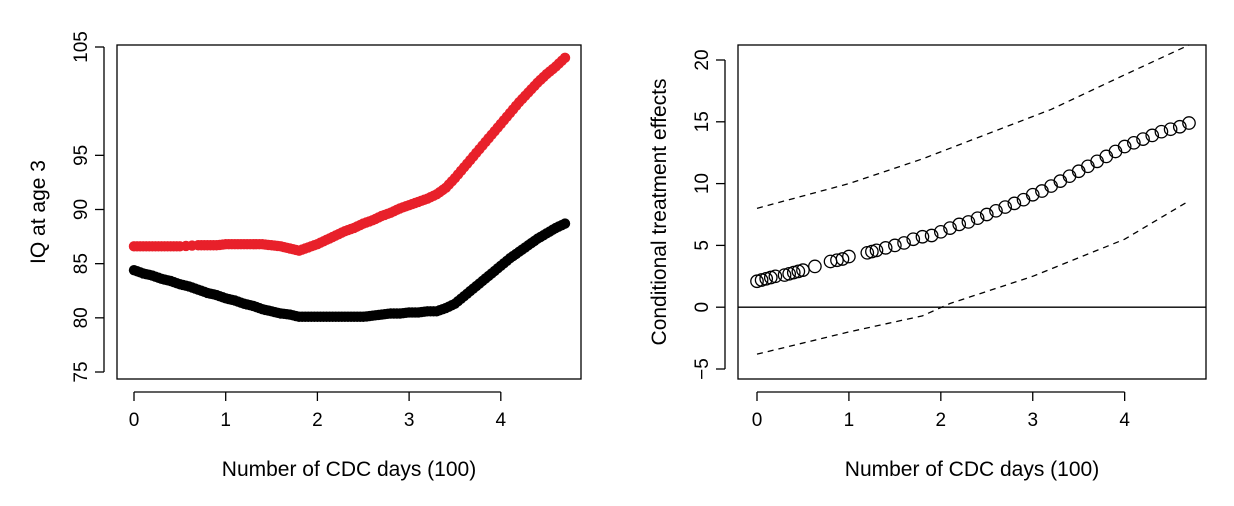 Image resolution: width=1234 pixels, height=506 pixels. I want to click on right-x-tick-label: 4, so click(1124, 420).